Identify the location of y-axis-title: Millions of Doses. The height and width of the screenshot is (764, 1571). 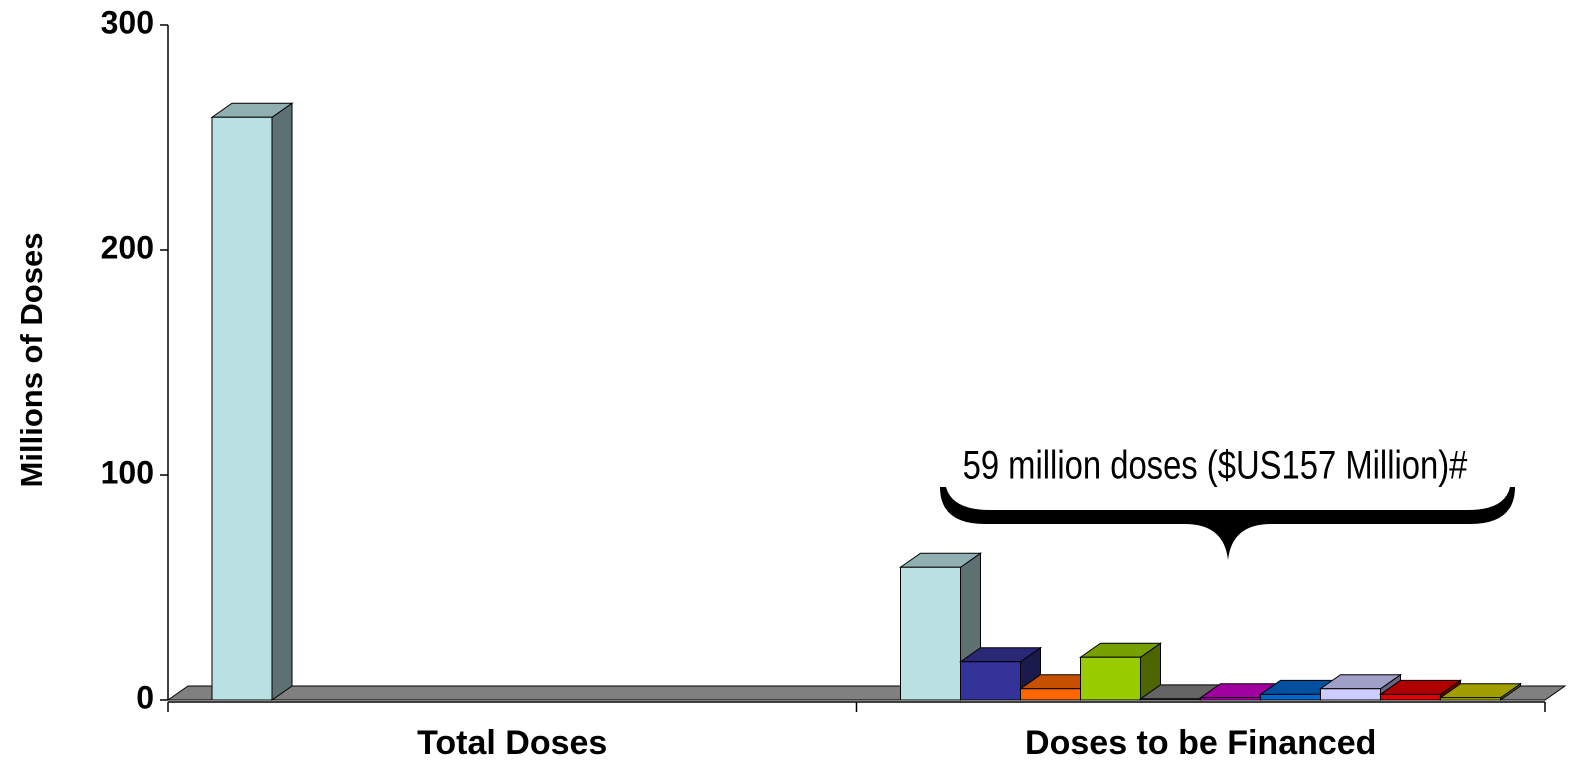
(31, 360).